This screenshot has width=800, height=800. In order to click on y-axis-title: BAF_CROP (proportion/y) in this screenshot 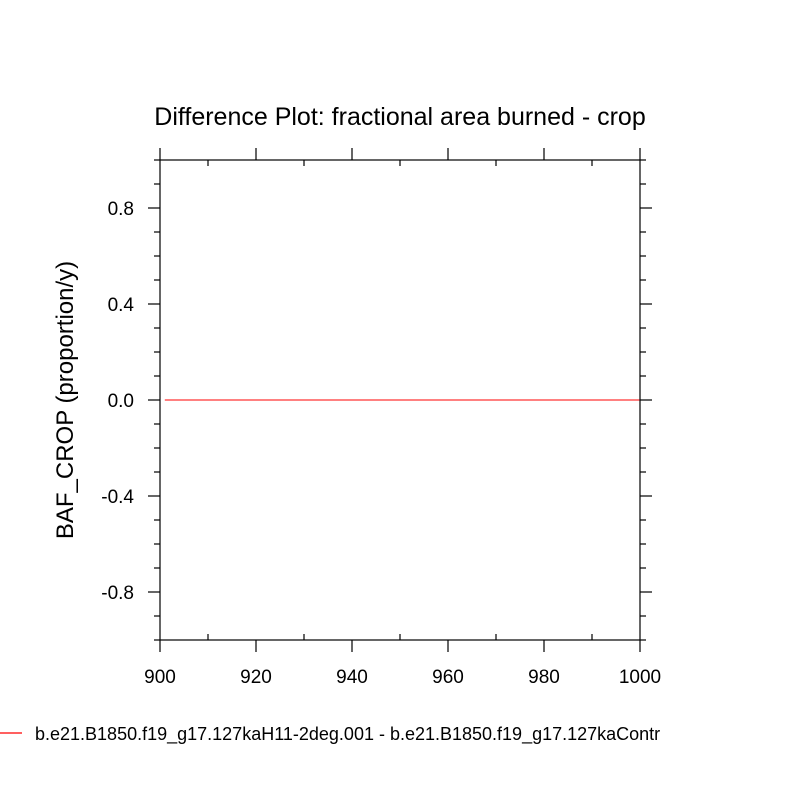, I will do `click(65, 400)`.